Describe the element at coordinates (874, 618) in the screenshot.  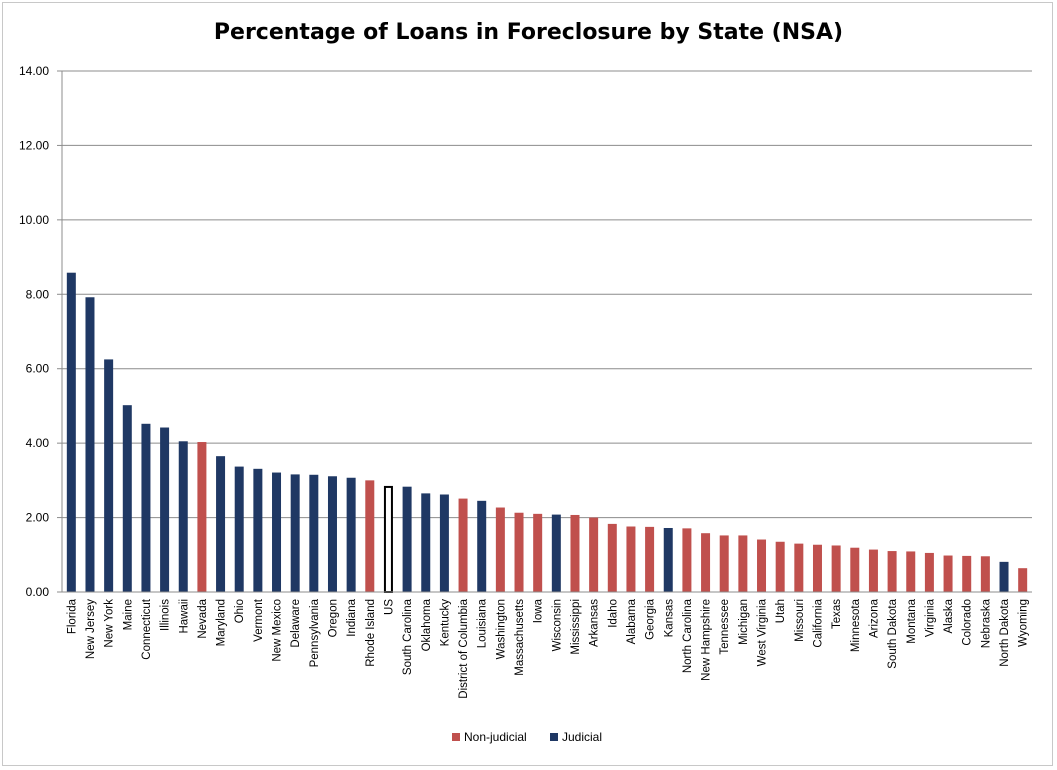
I see `x-tick-label: Arizona` at that location.